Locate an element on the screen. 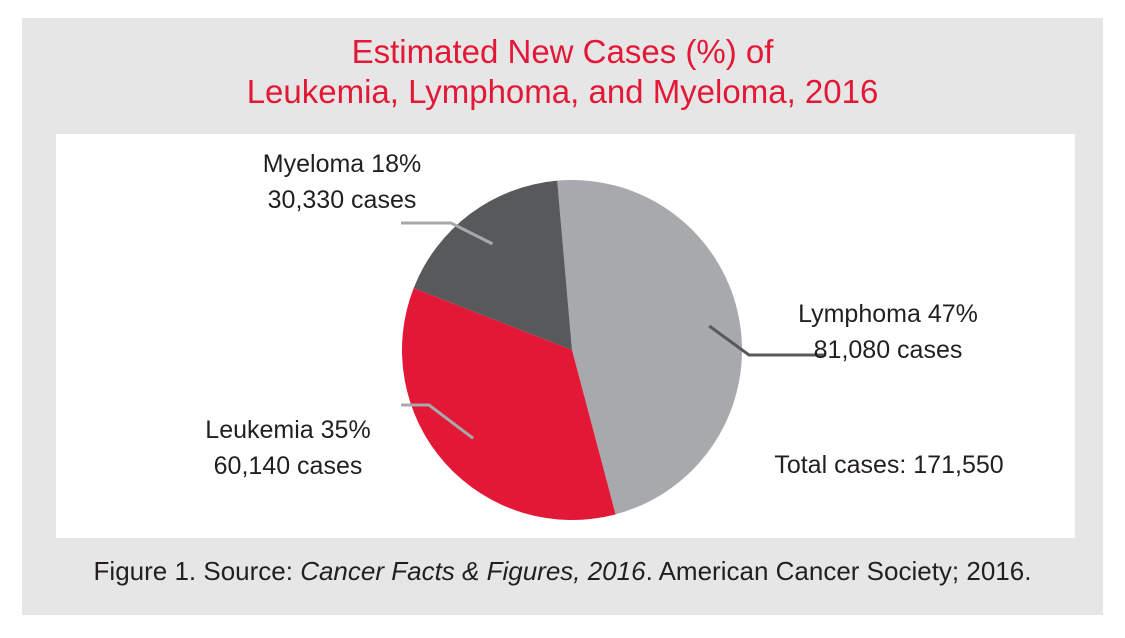 The image size is (1125, 638). leader-lines is located at coordinates (613, 330).